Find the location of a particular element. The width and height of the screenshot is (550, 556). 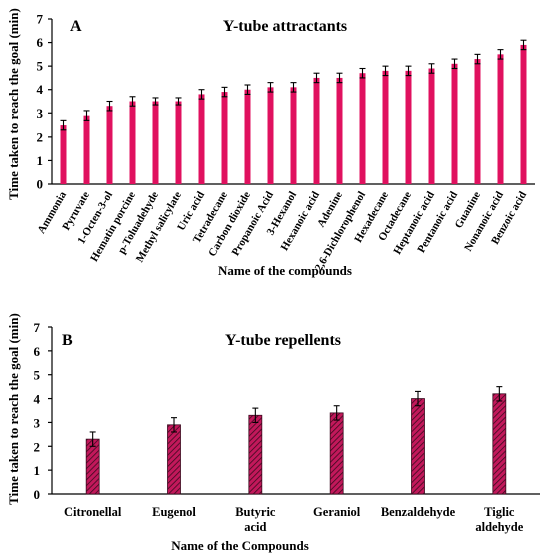

panel-b-ylabel: Time taken to reach the goal (min) is located at coordinates (13, 409).